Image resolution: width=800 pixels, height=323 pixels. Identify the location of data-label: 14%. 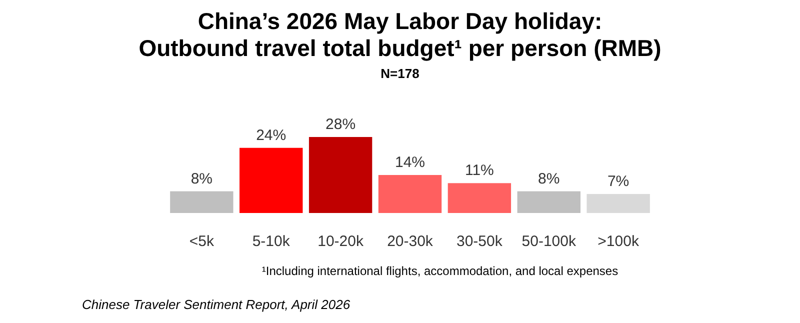
(410, 162).